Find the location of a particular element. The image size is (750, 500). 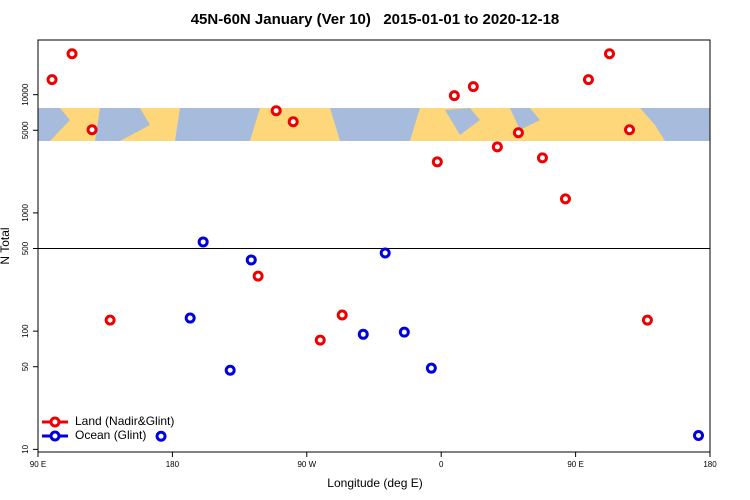

y-tick-label: 100 is located at coordinates (25, 331).